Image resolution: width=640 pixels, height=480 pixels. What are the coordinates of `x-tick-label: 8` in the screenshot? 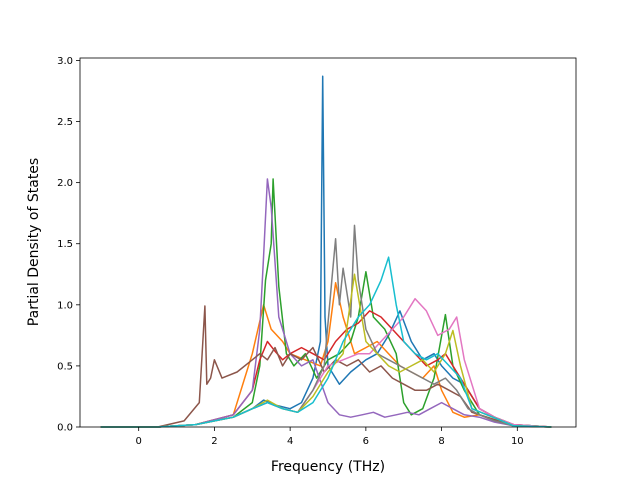 It's located at (441, 441).